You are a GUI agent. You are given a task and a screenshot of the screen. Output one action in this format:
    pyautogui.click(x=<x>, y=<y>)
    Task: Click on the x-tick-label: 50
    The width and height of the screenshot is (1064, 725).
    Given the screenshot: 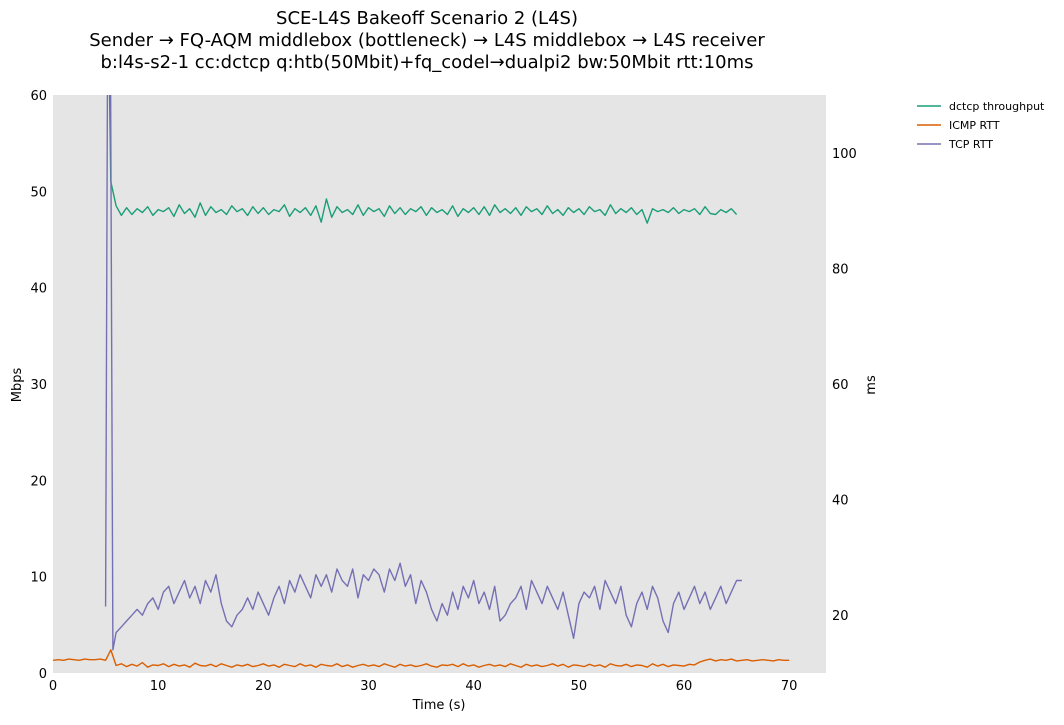 What is the action you would take?
    pyautogui.click(x=579, y=686)
    